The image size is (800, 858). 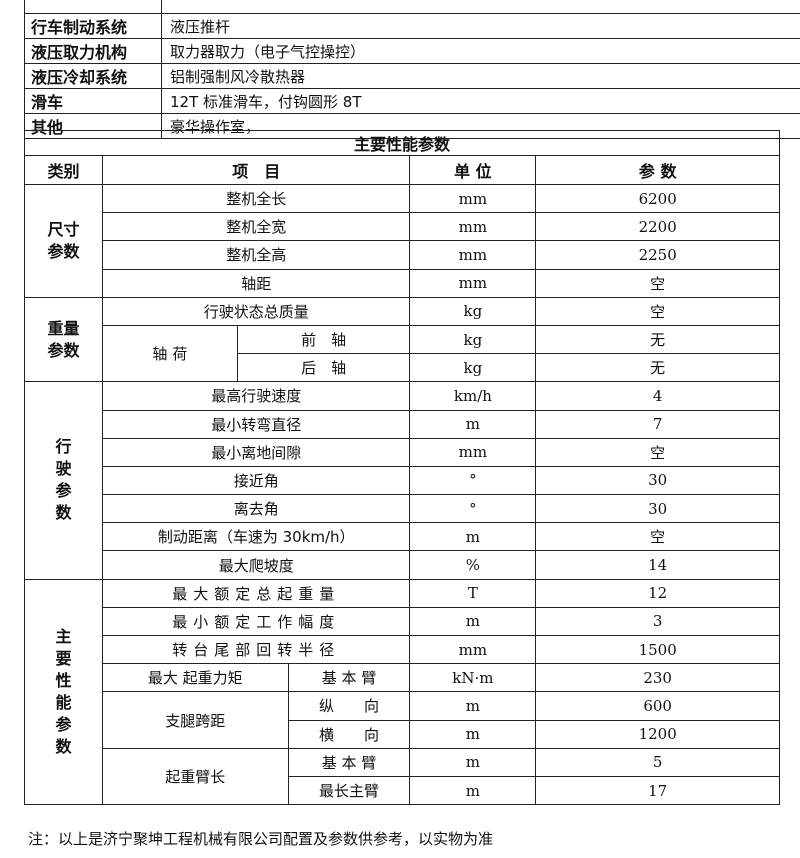 What do you see at coordinates (657, 762) in the screenshot?
I see `value: 5` at bounding box center [657, 762].